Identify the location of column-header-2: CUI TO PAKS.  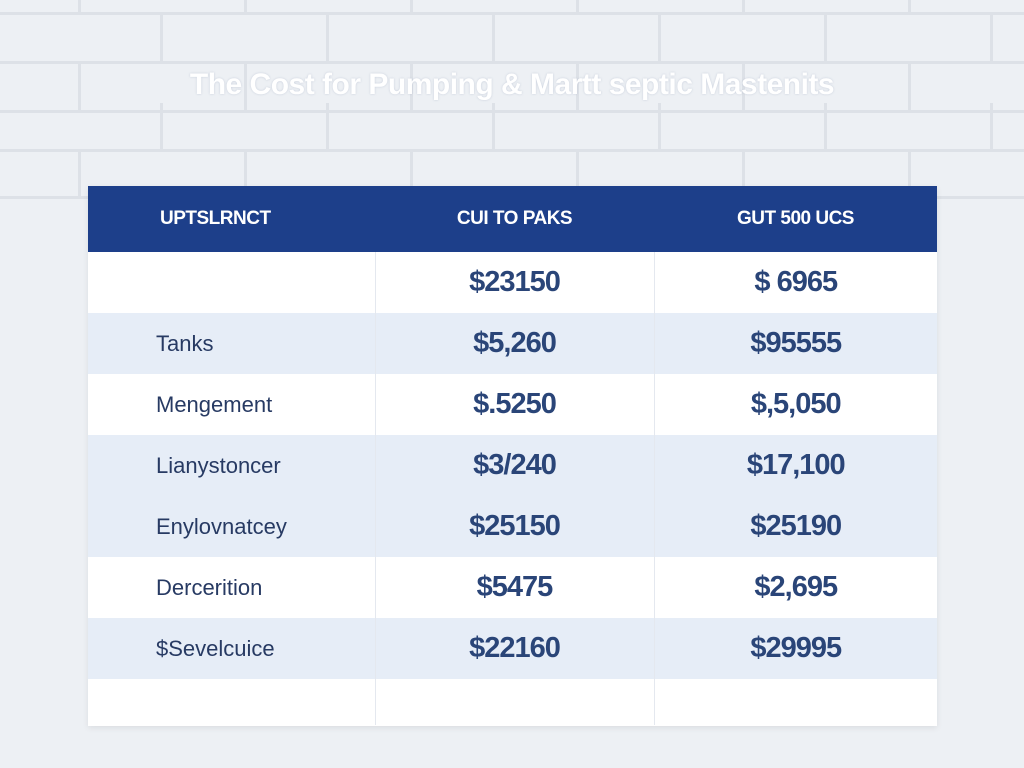
(514, 219).